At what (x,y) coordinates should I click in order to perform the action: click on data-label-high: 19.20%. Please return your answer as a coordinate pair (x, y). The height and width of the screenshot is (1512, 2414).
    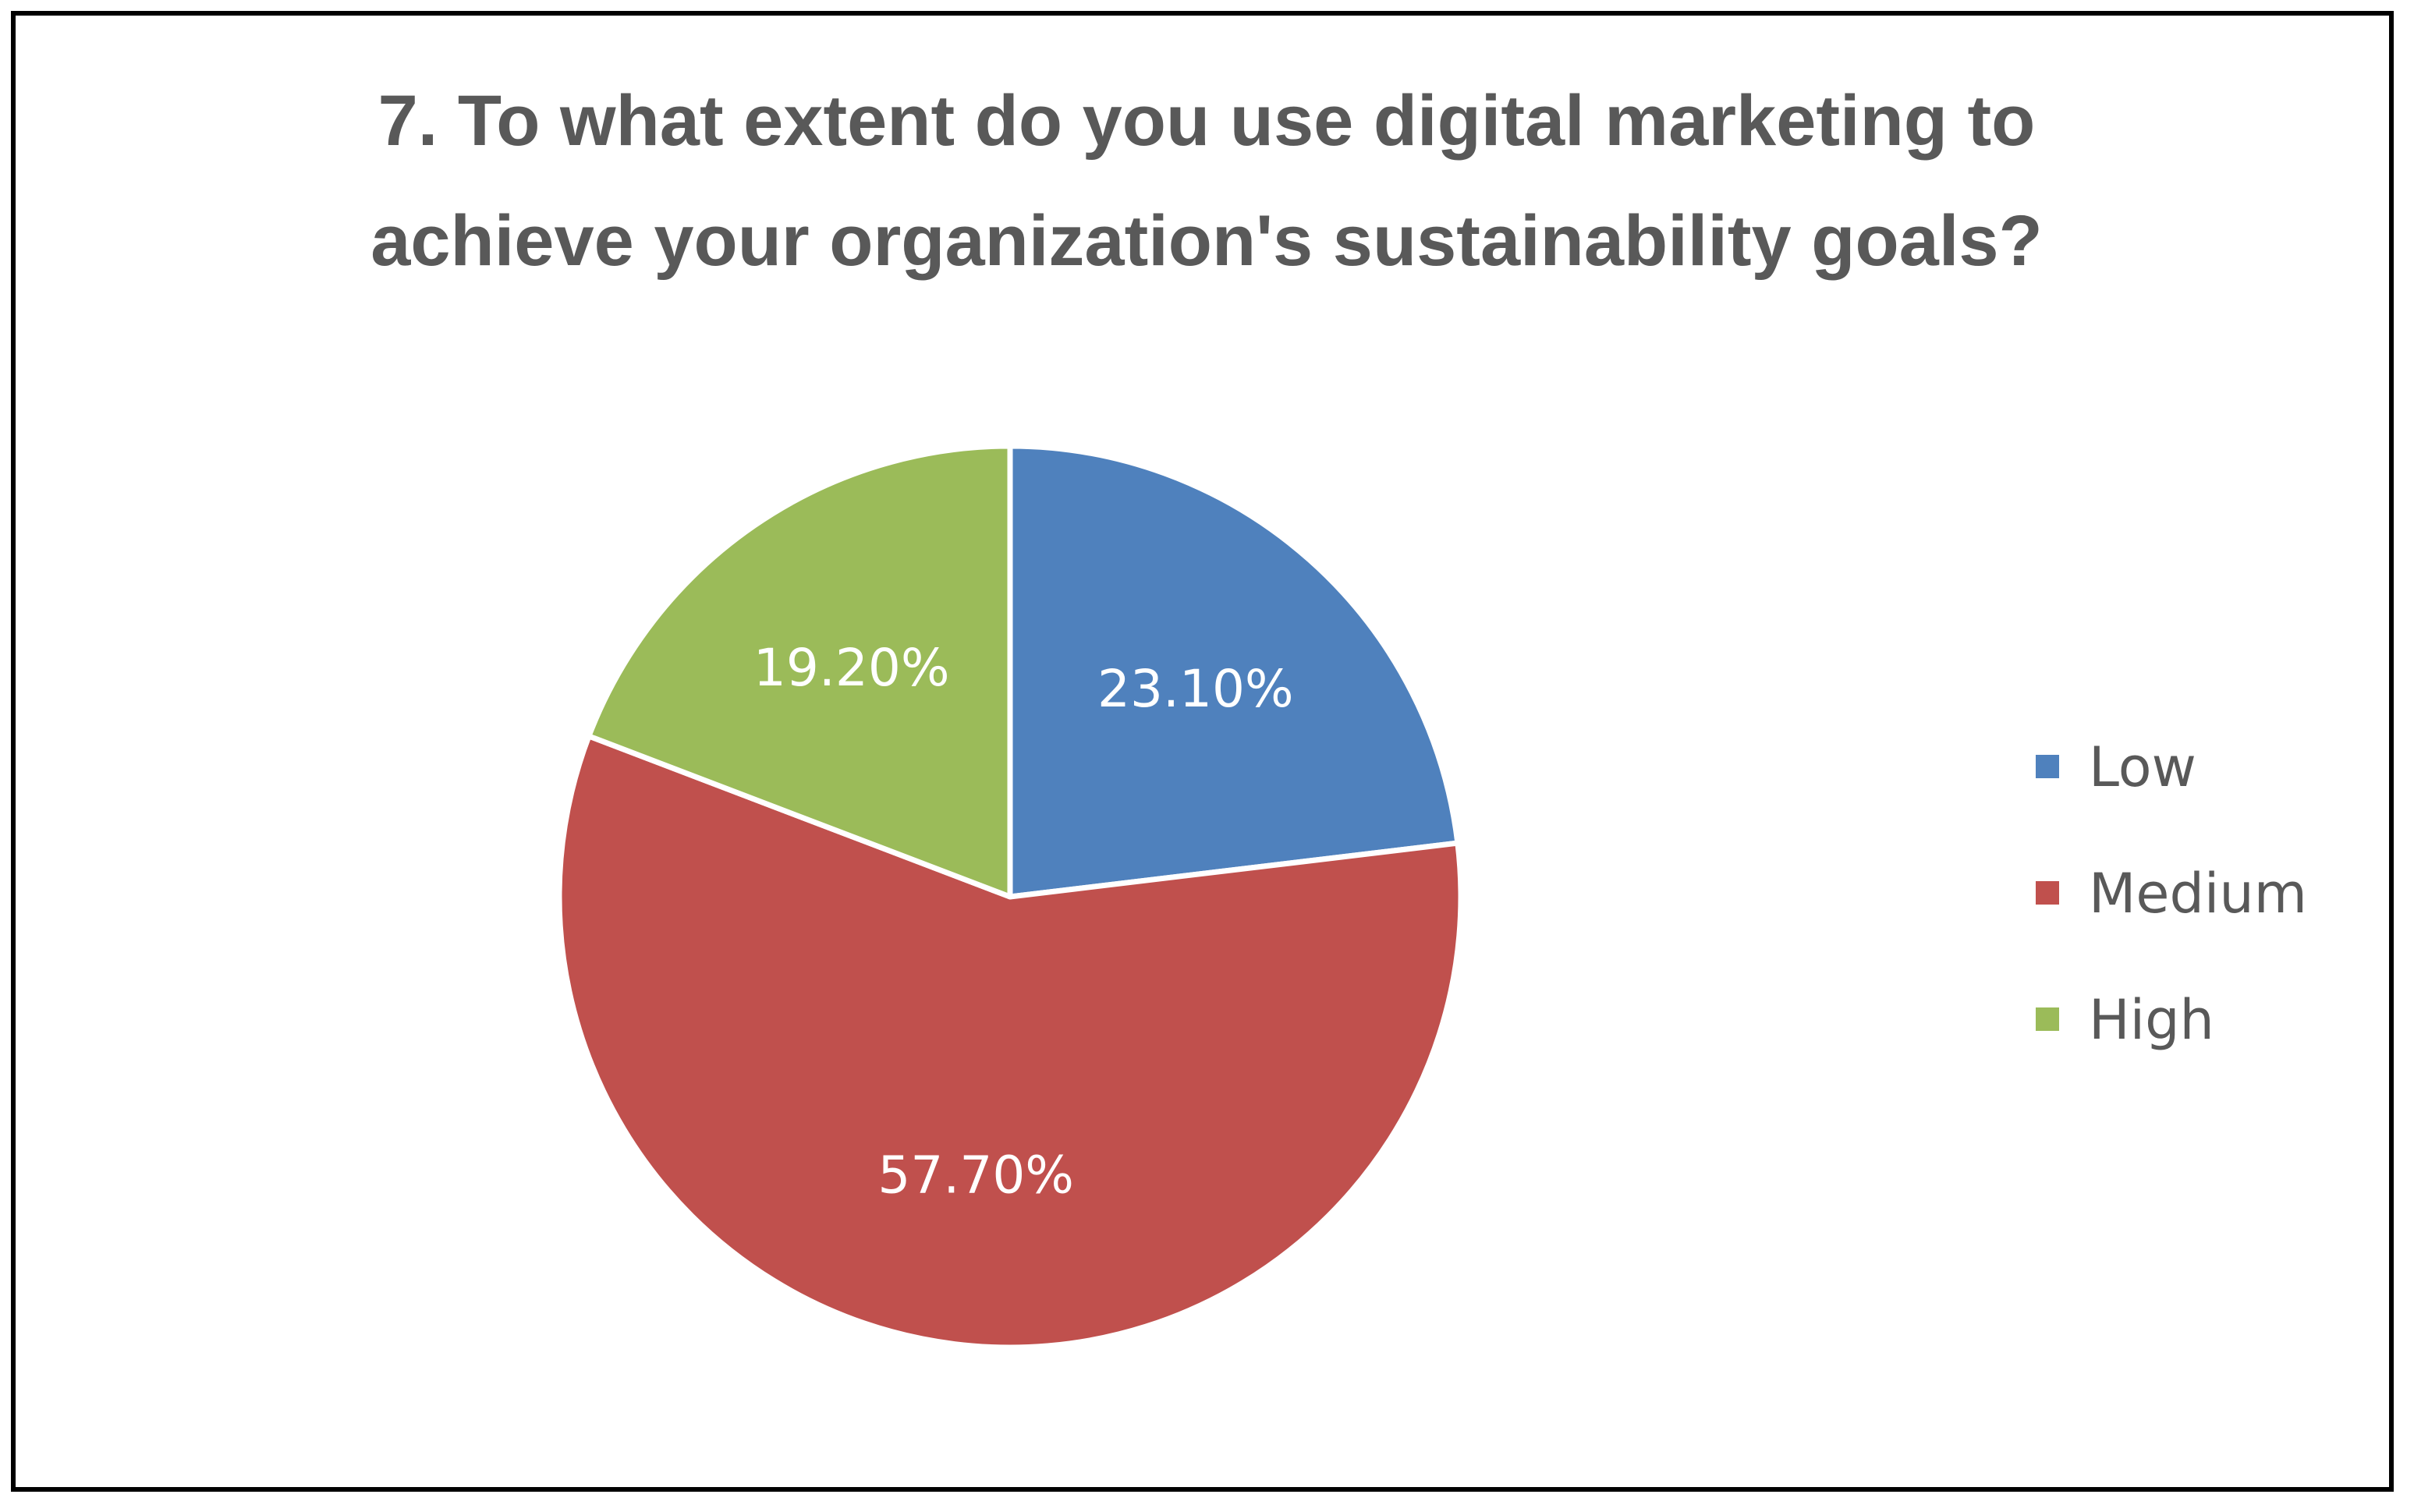
    Looking at the image, I should click on (851, 668).